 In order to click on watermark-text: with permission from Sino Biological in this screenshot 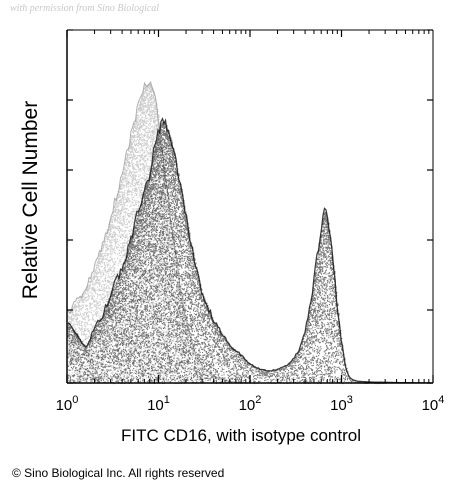, I will do `click(85, 8)`.